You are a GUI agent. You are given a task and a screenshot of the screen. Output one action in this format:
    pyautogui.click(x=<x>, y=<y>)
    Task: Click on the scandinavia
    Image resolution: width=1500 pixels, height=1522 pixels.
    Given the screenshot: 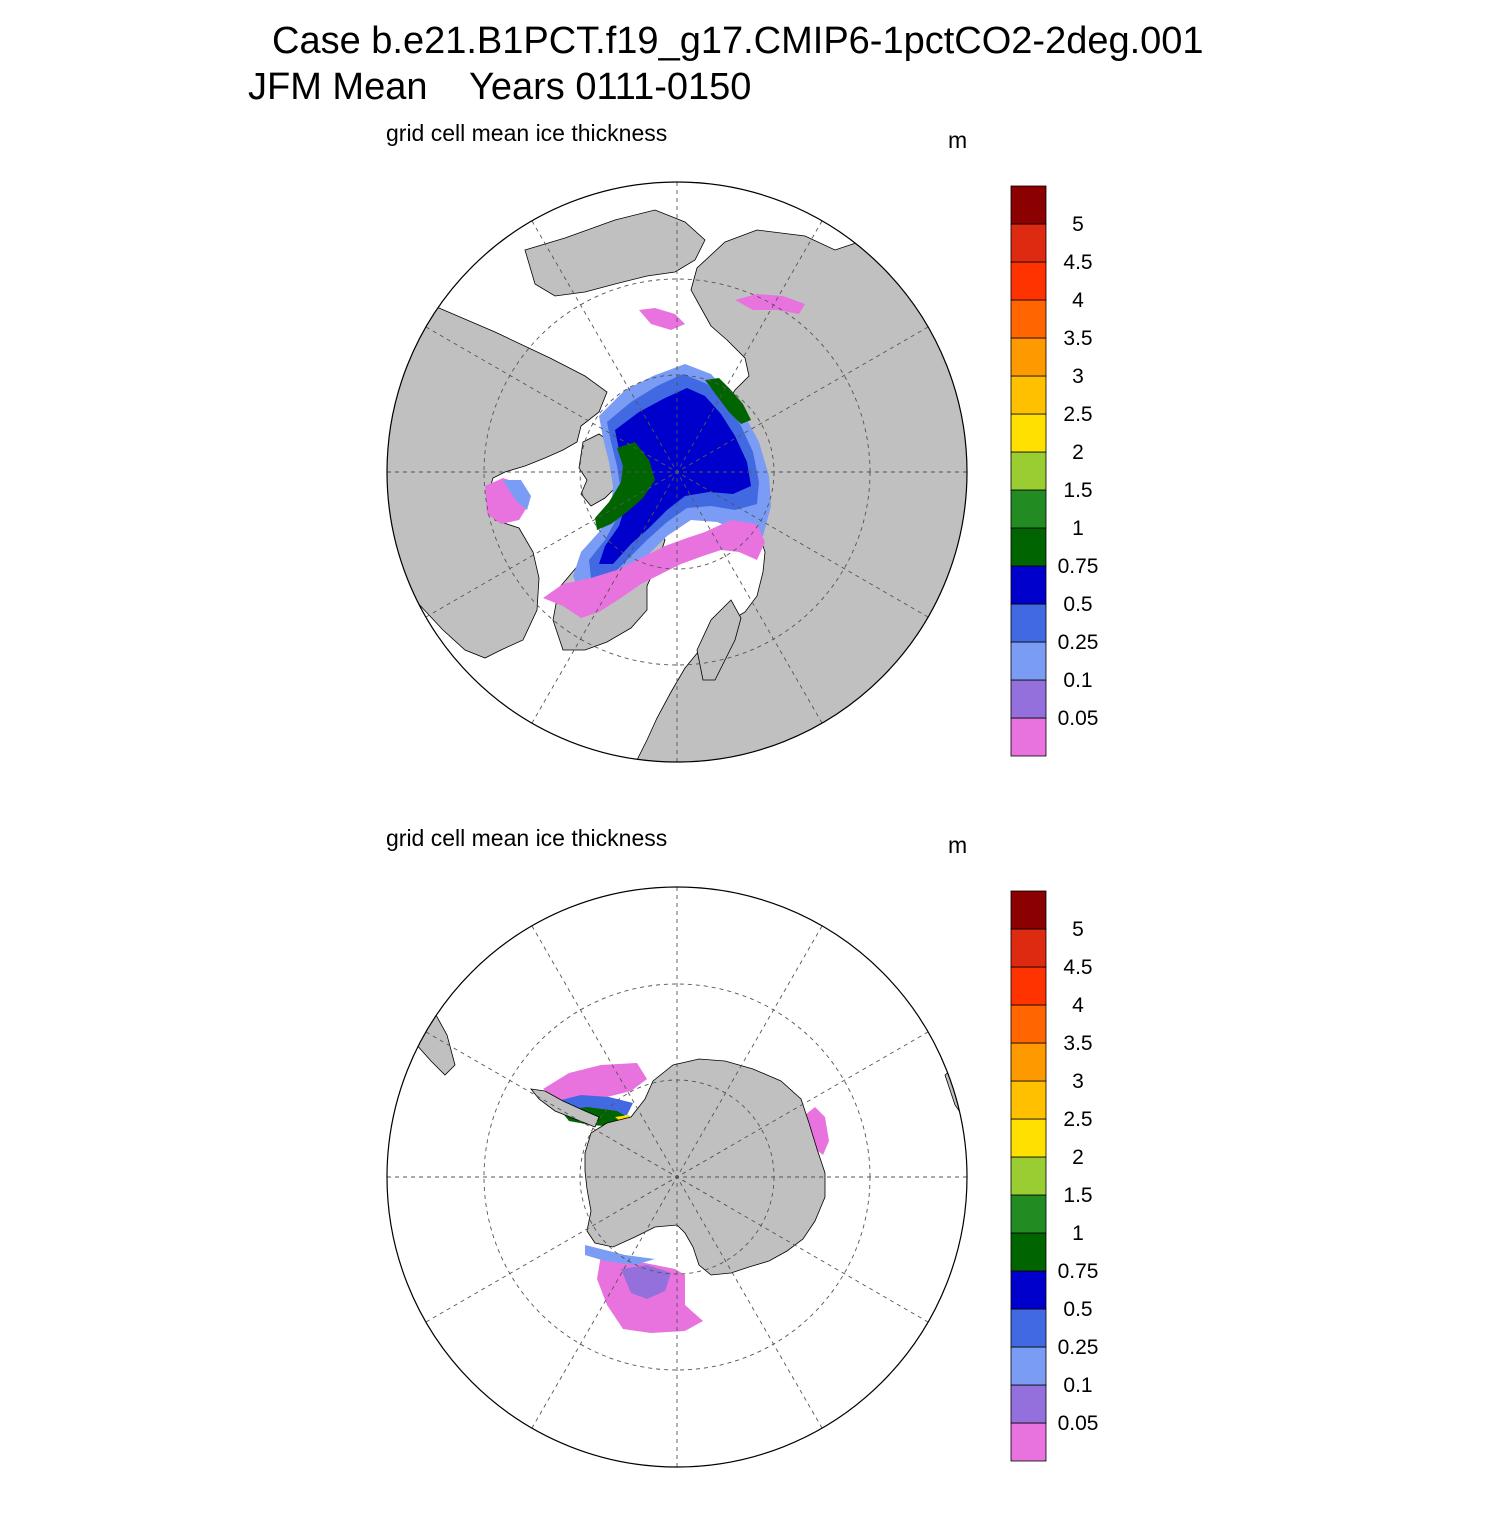 What is the action you would take?
    pyautogui.click(x=719, y=640)
    